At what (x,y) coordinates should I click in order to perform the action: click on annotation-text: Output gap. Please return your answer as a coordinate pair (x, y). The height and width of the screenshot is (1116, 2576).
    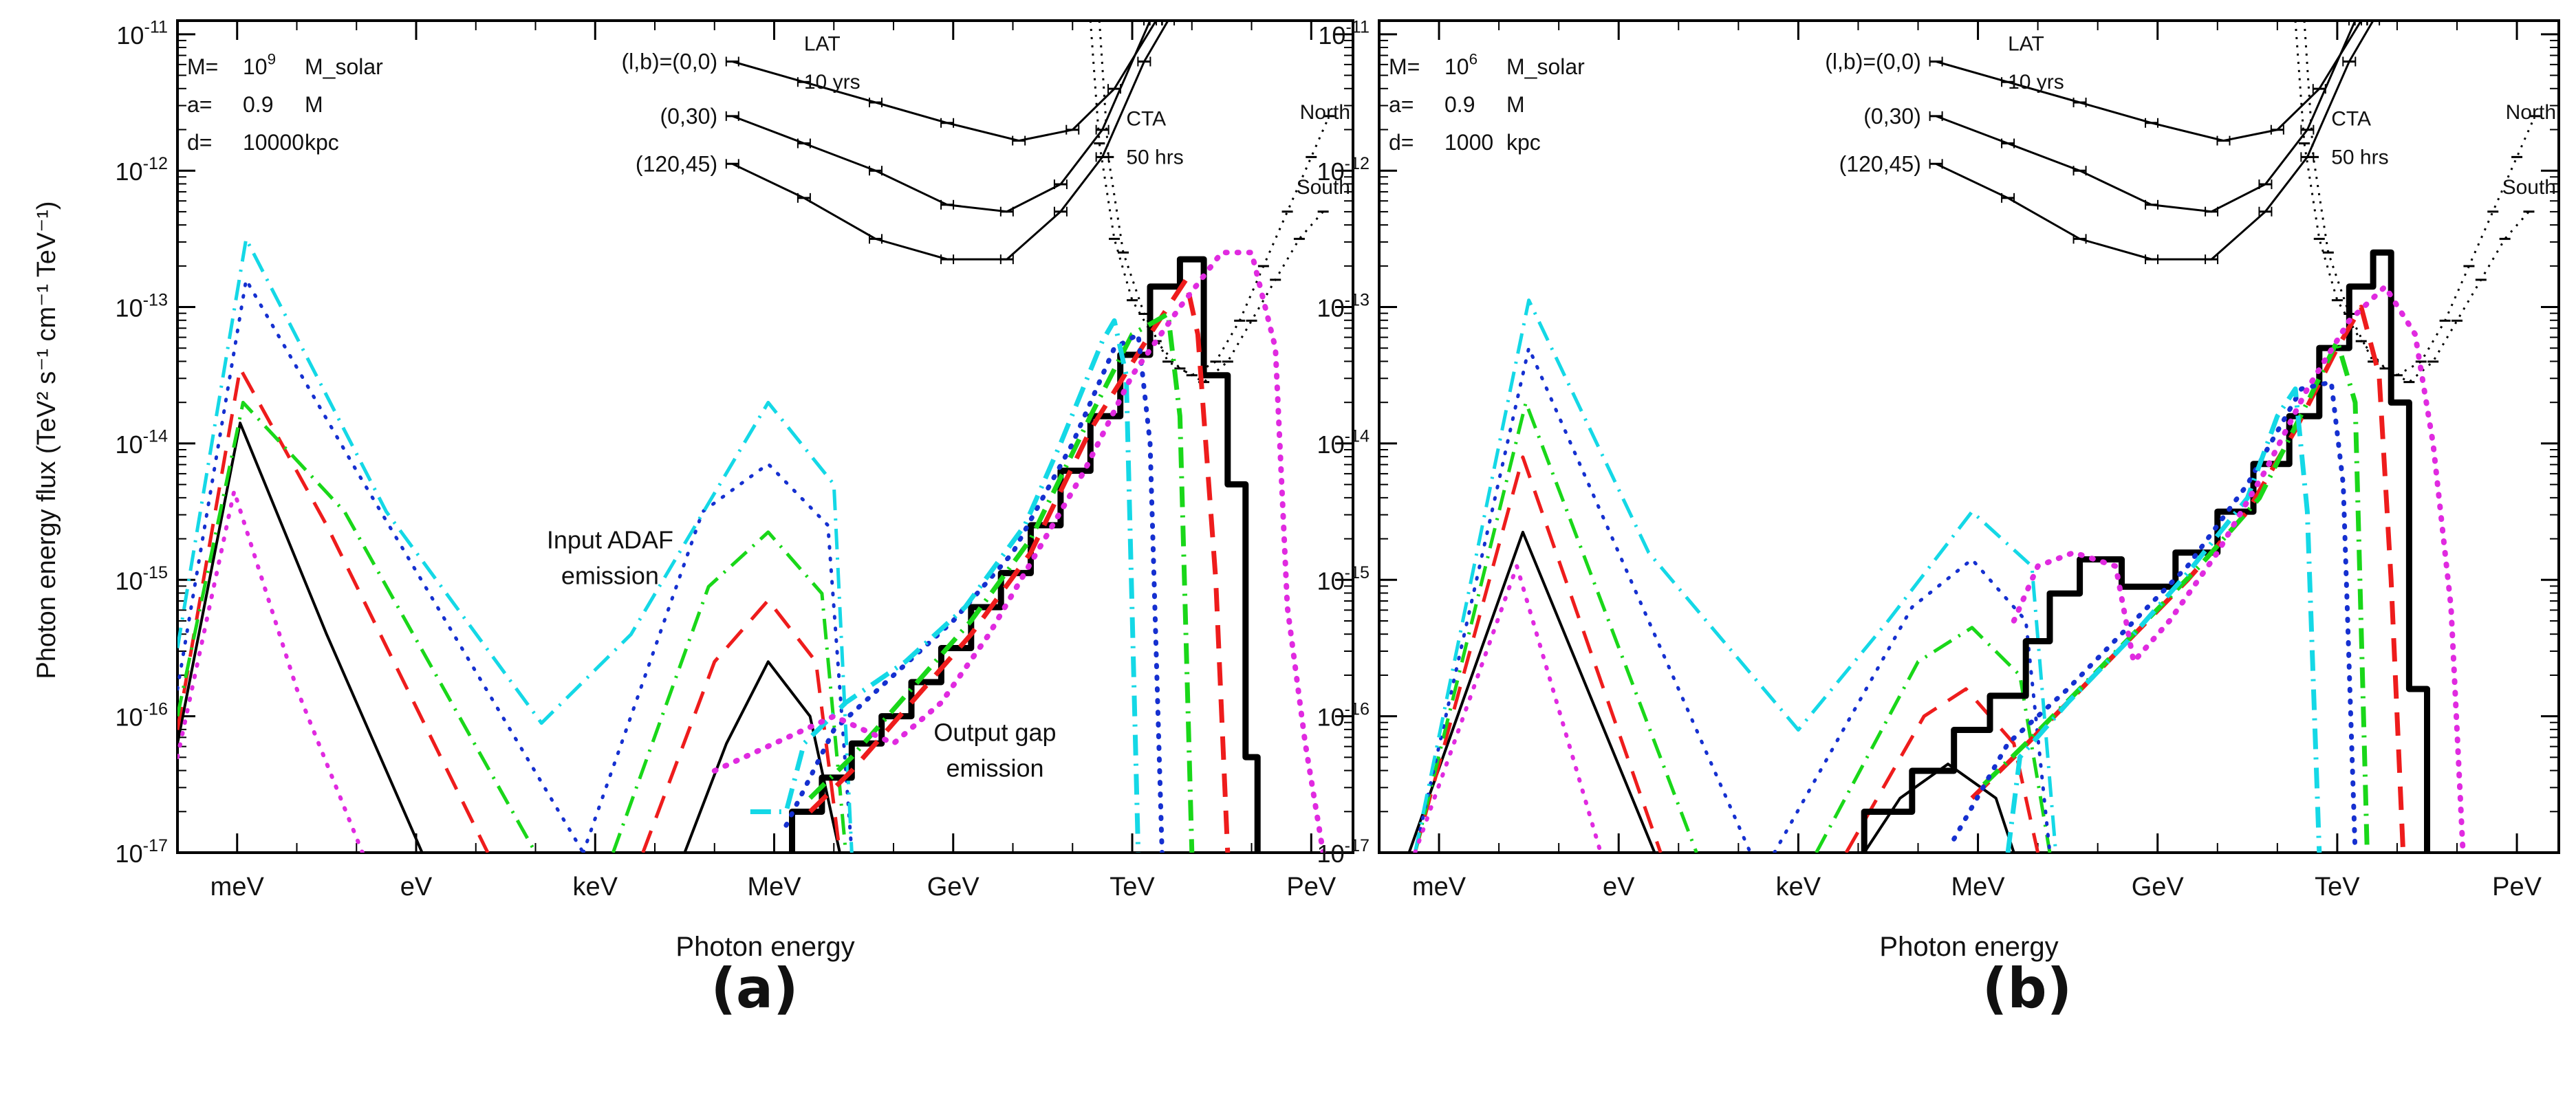
    Looking at the image, I should click on (995, 732).